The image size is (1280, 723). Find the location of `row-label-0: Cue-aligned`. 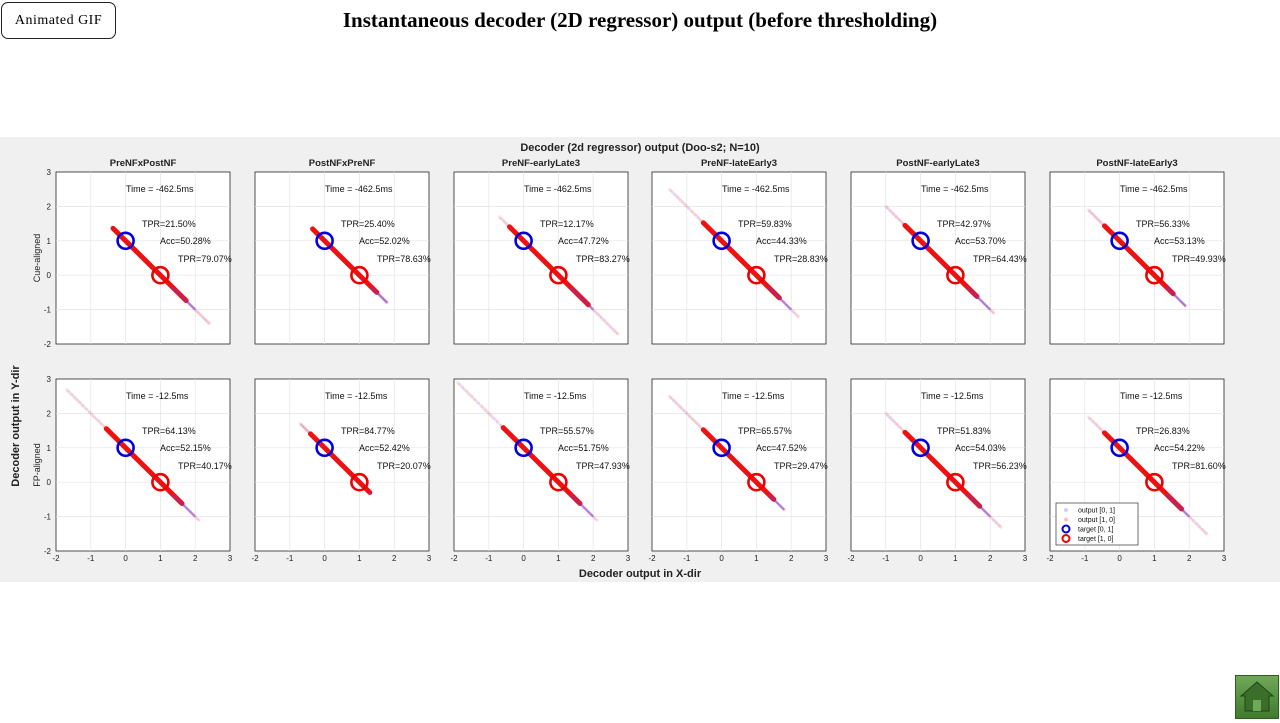

row-label-0: Cue-aligned is located at coordinates (37, 258).